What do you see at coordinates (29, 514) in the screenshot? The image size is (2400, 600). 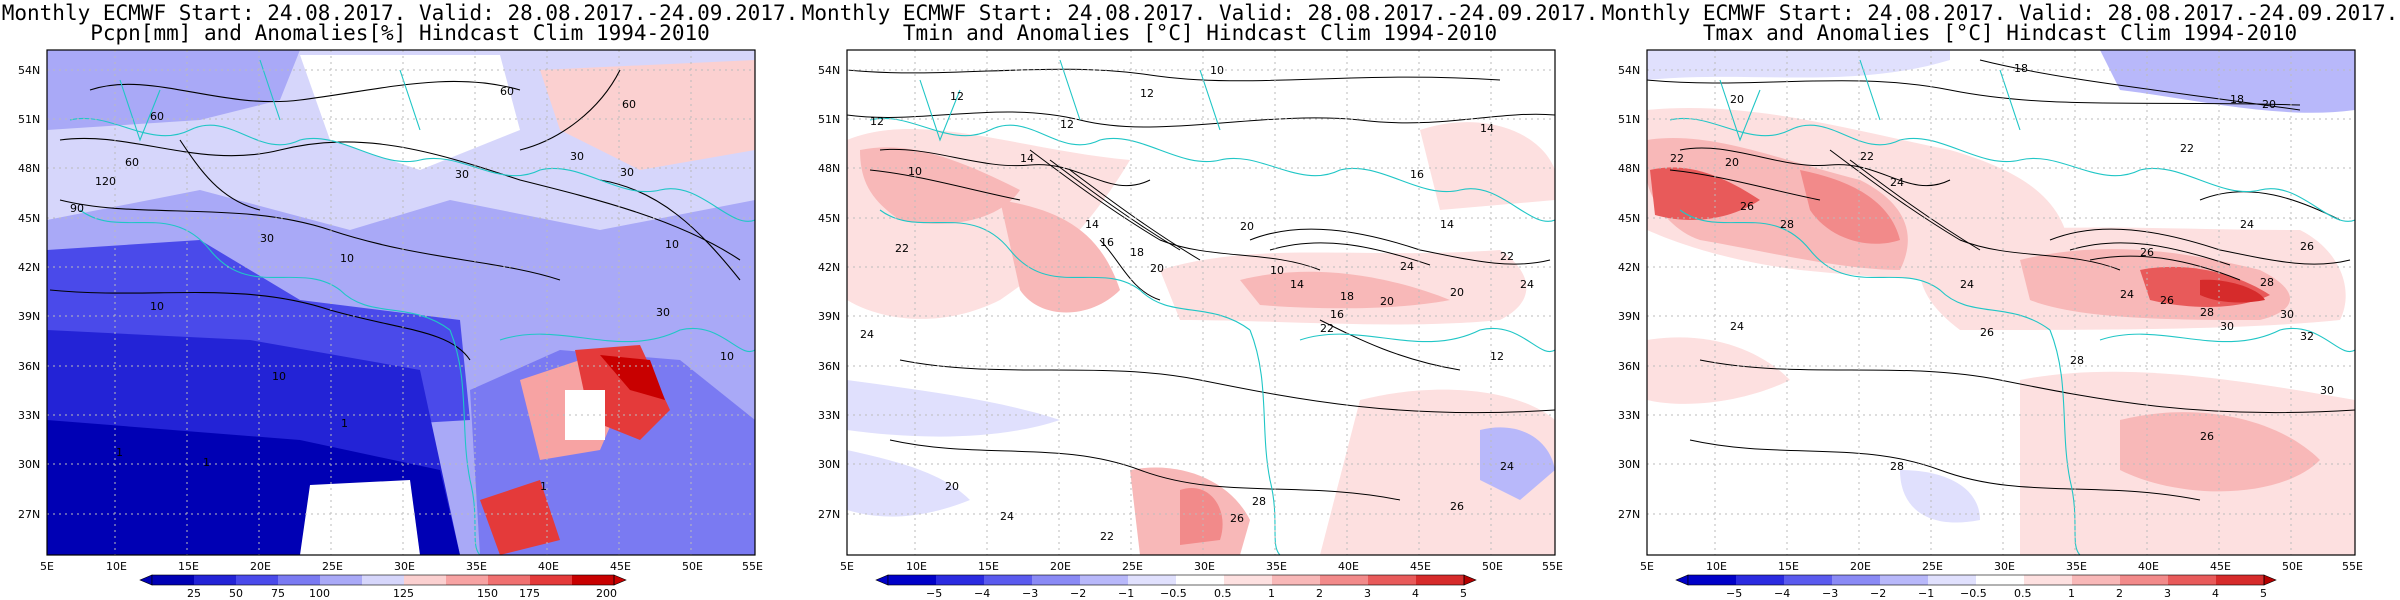 I see `lat-label: 27N` at bounding box center [29, 514].